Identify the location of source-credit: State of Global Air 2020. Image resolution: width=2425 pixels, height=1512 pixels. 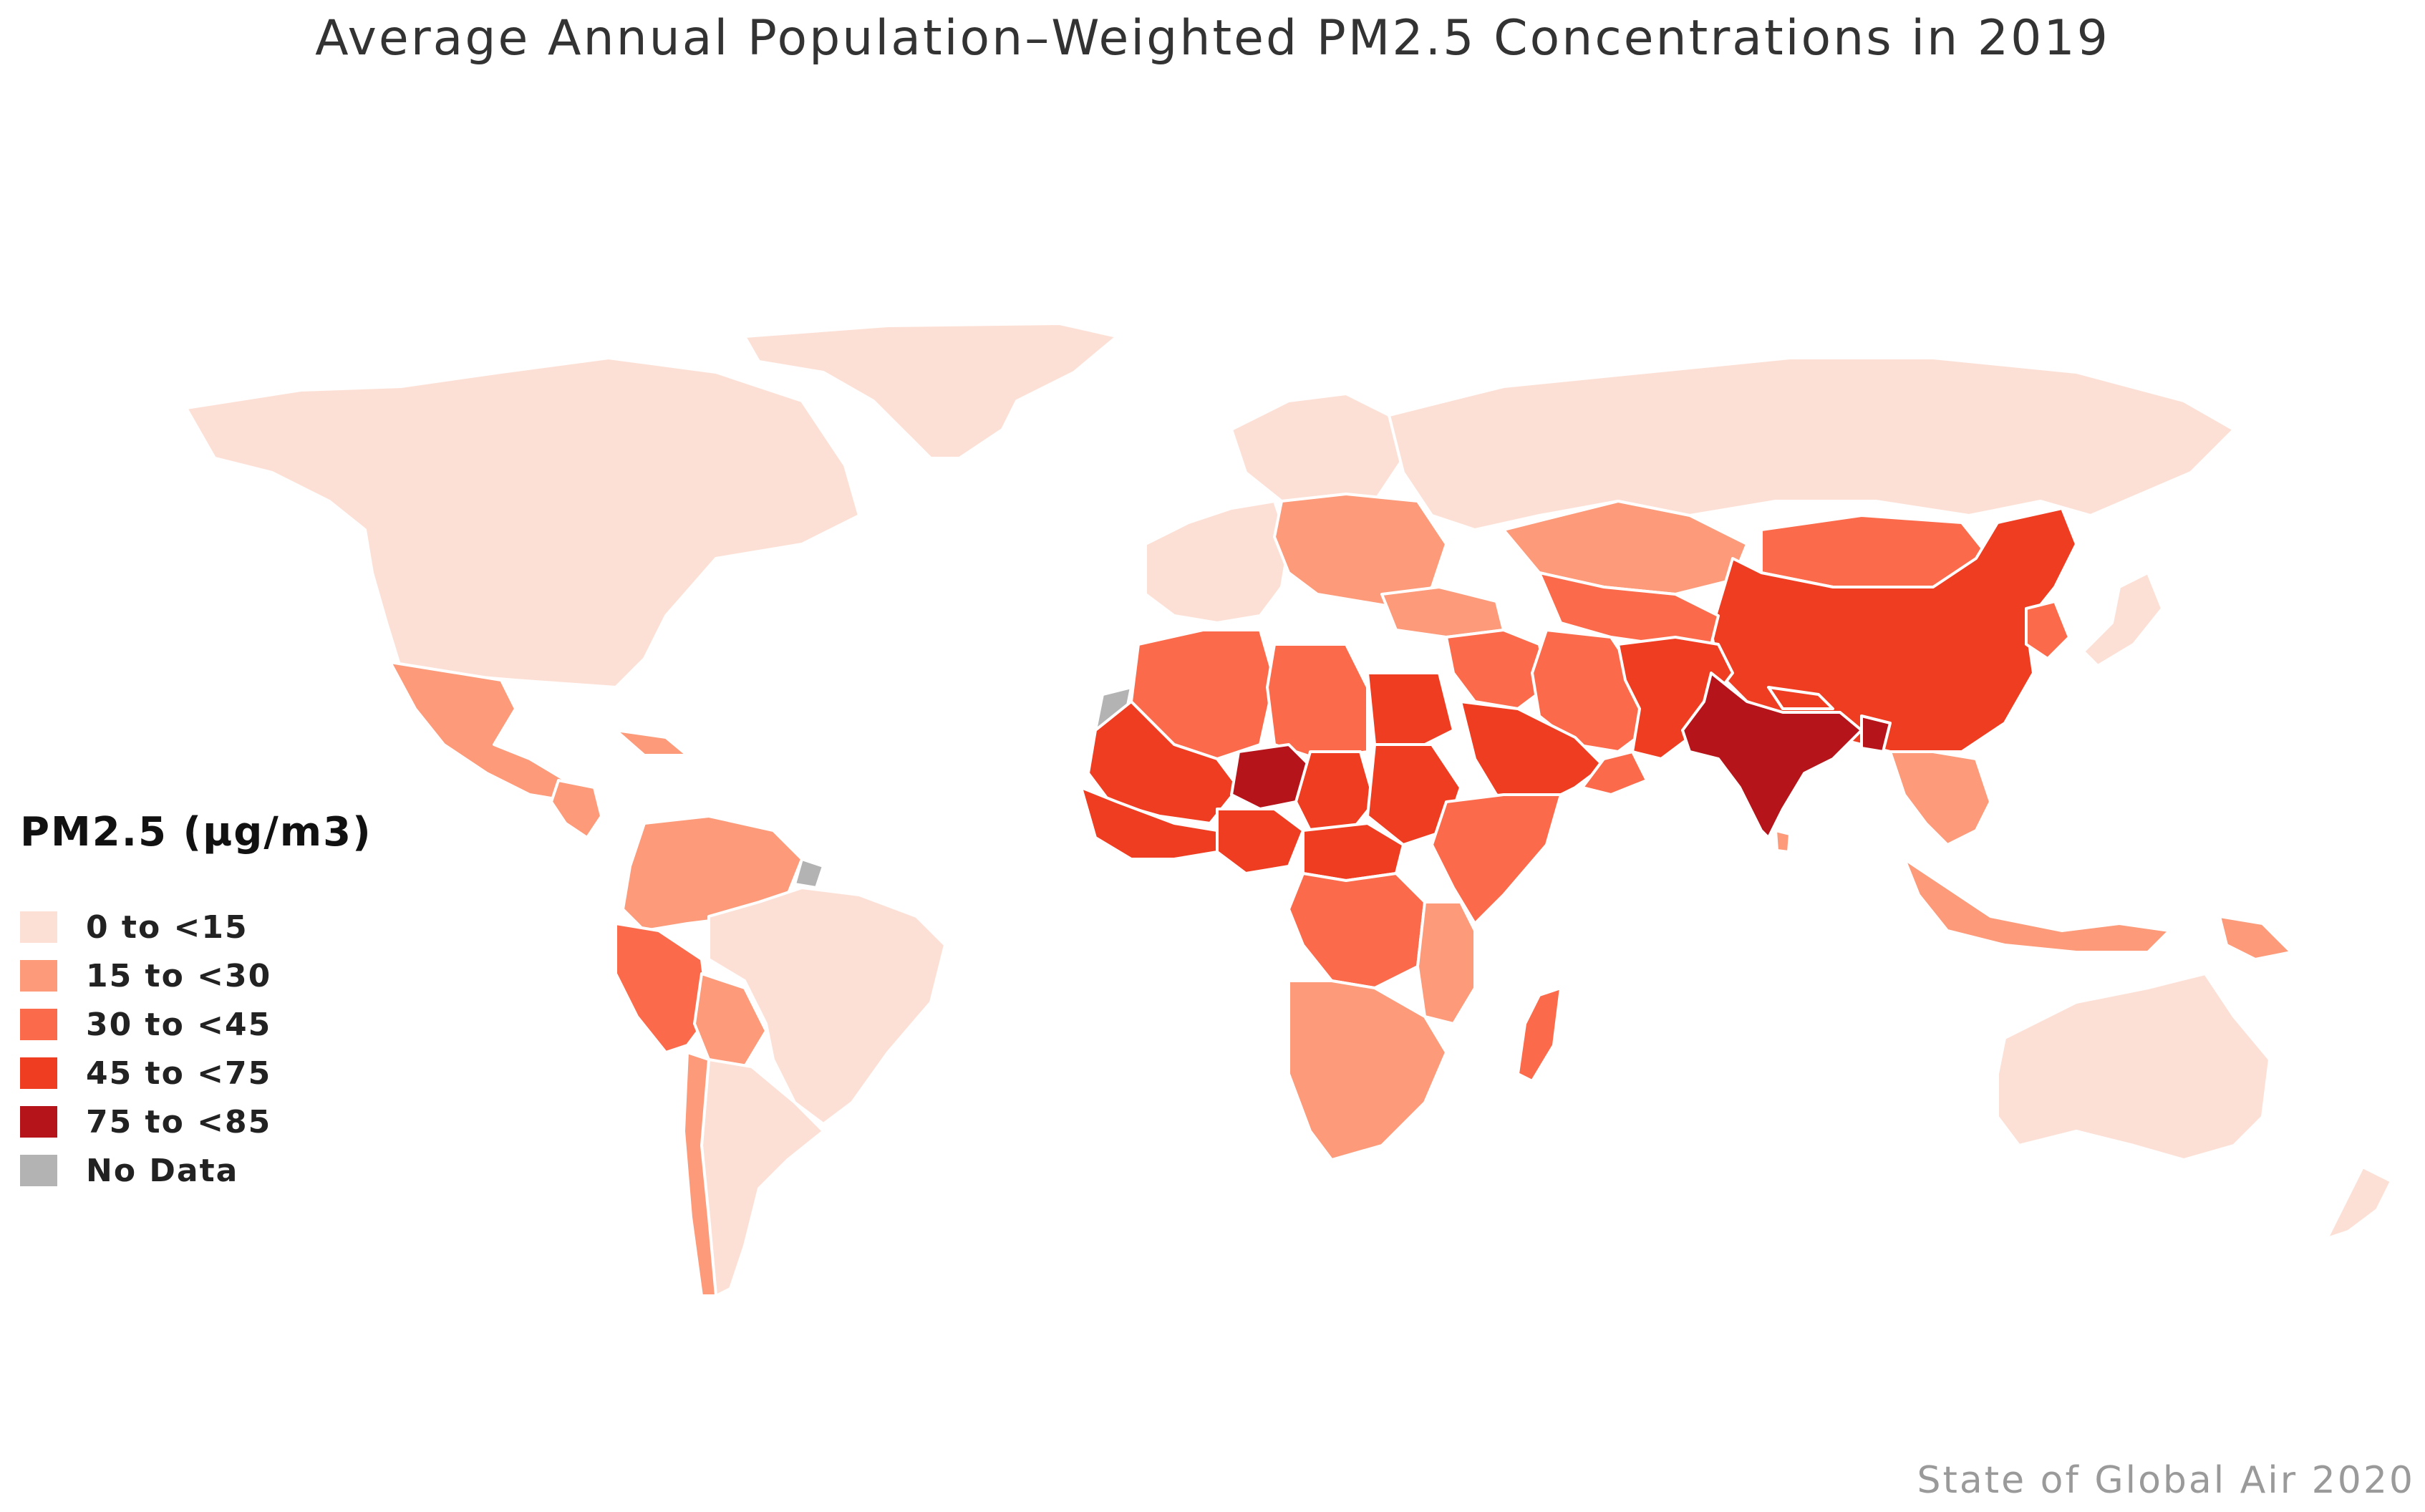
(2166, 1480).